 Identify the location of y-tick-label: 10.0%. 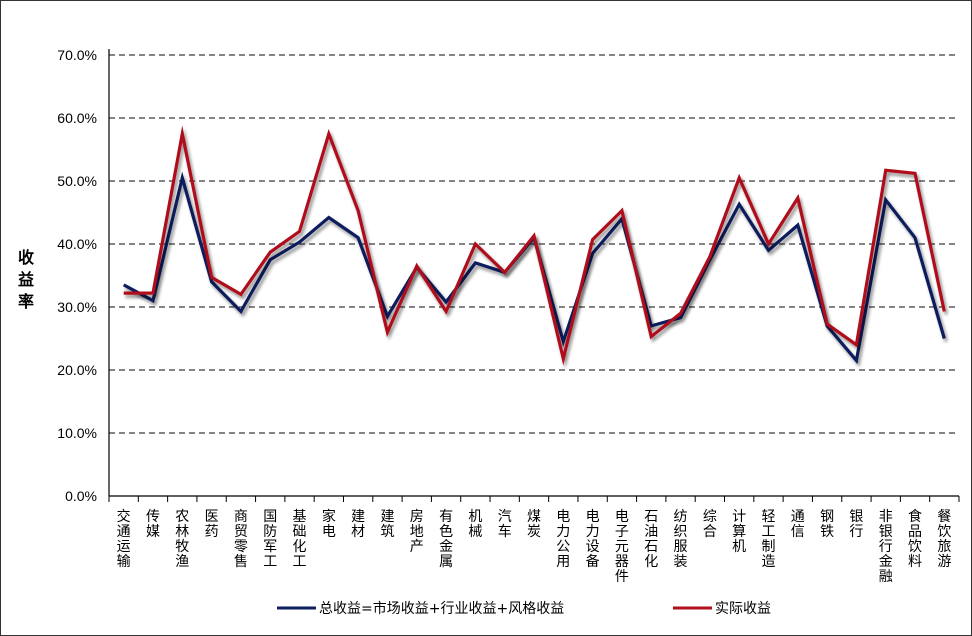
(77, 433).